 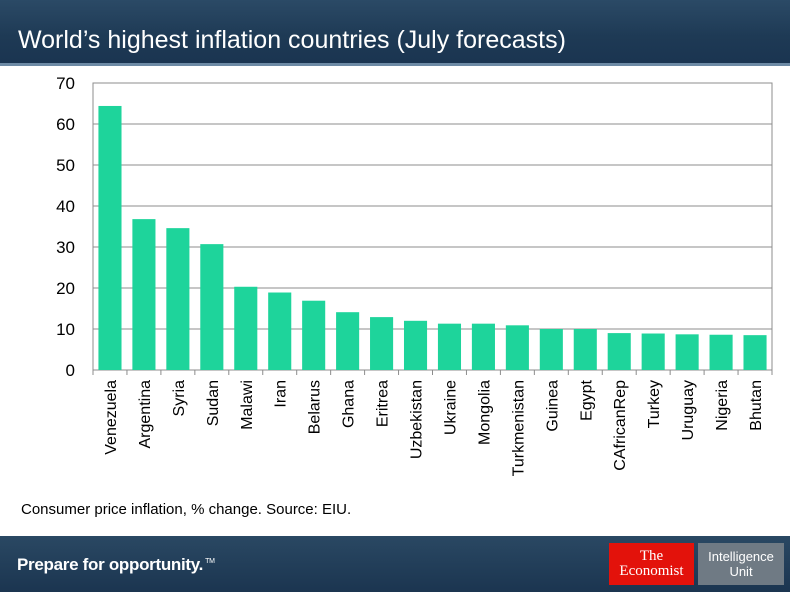 What do you see at coordinates (110, 564) in the screenshot?
I see `tagline-text: Prepare for opportunity.` at bounding box center [110, 564].